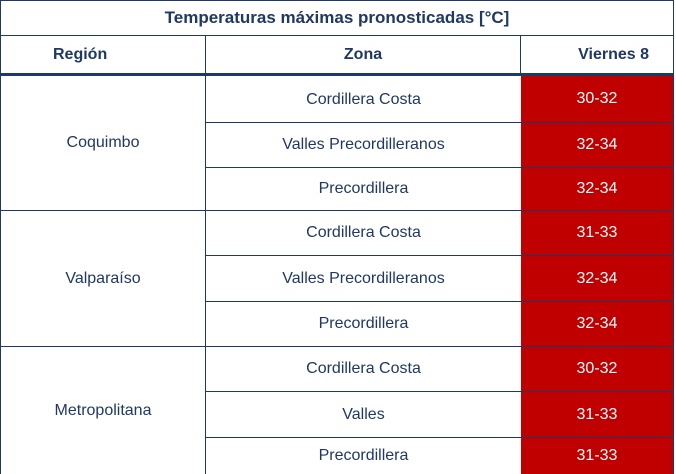  What do you see at coordinates (597, 56) in the screenshot?
I see `header-day: Viernes 8` at bounding box center [597, 56].